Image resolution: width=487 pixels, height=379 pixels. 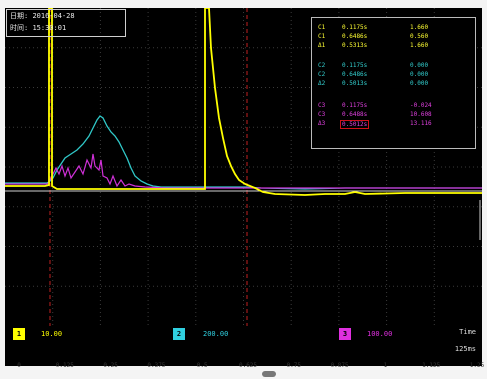 What do you see at coordinates (322, 123) in the screenshot?
I see `measurement-label: Δ3` at bounding box center [322, 123].